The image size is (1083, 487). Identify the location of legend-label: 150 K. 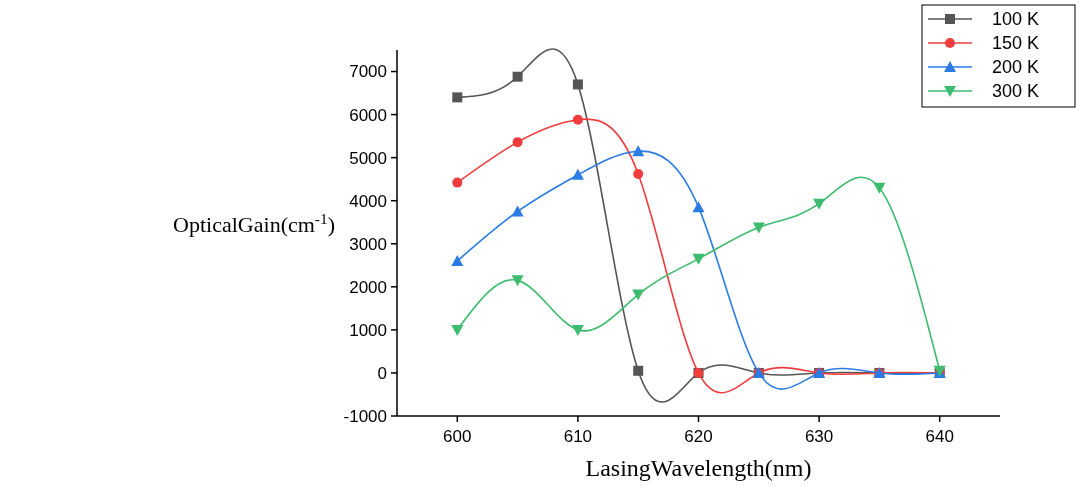
(1016, 43).